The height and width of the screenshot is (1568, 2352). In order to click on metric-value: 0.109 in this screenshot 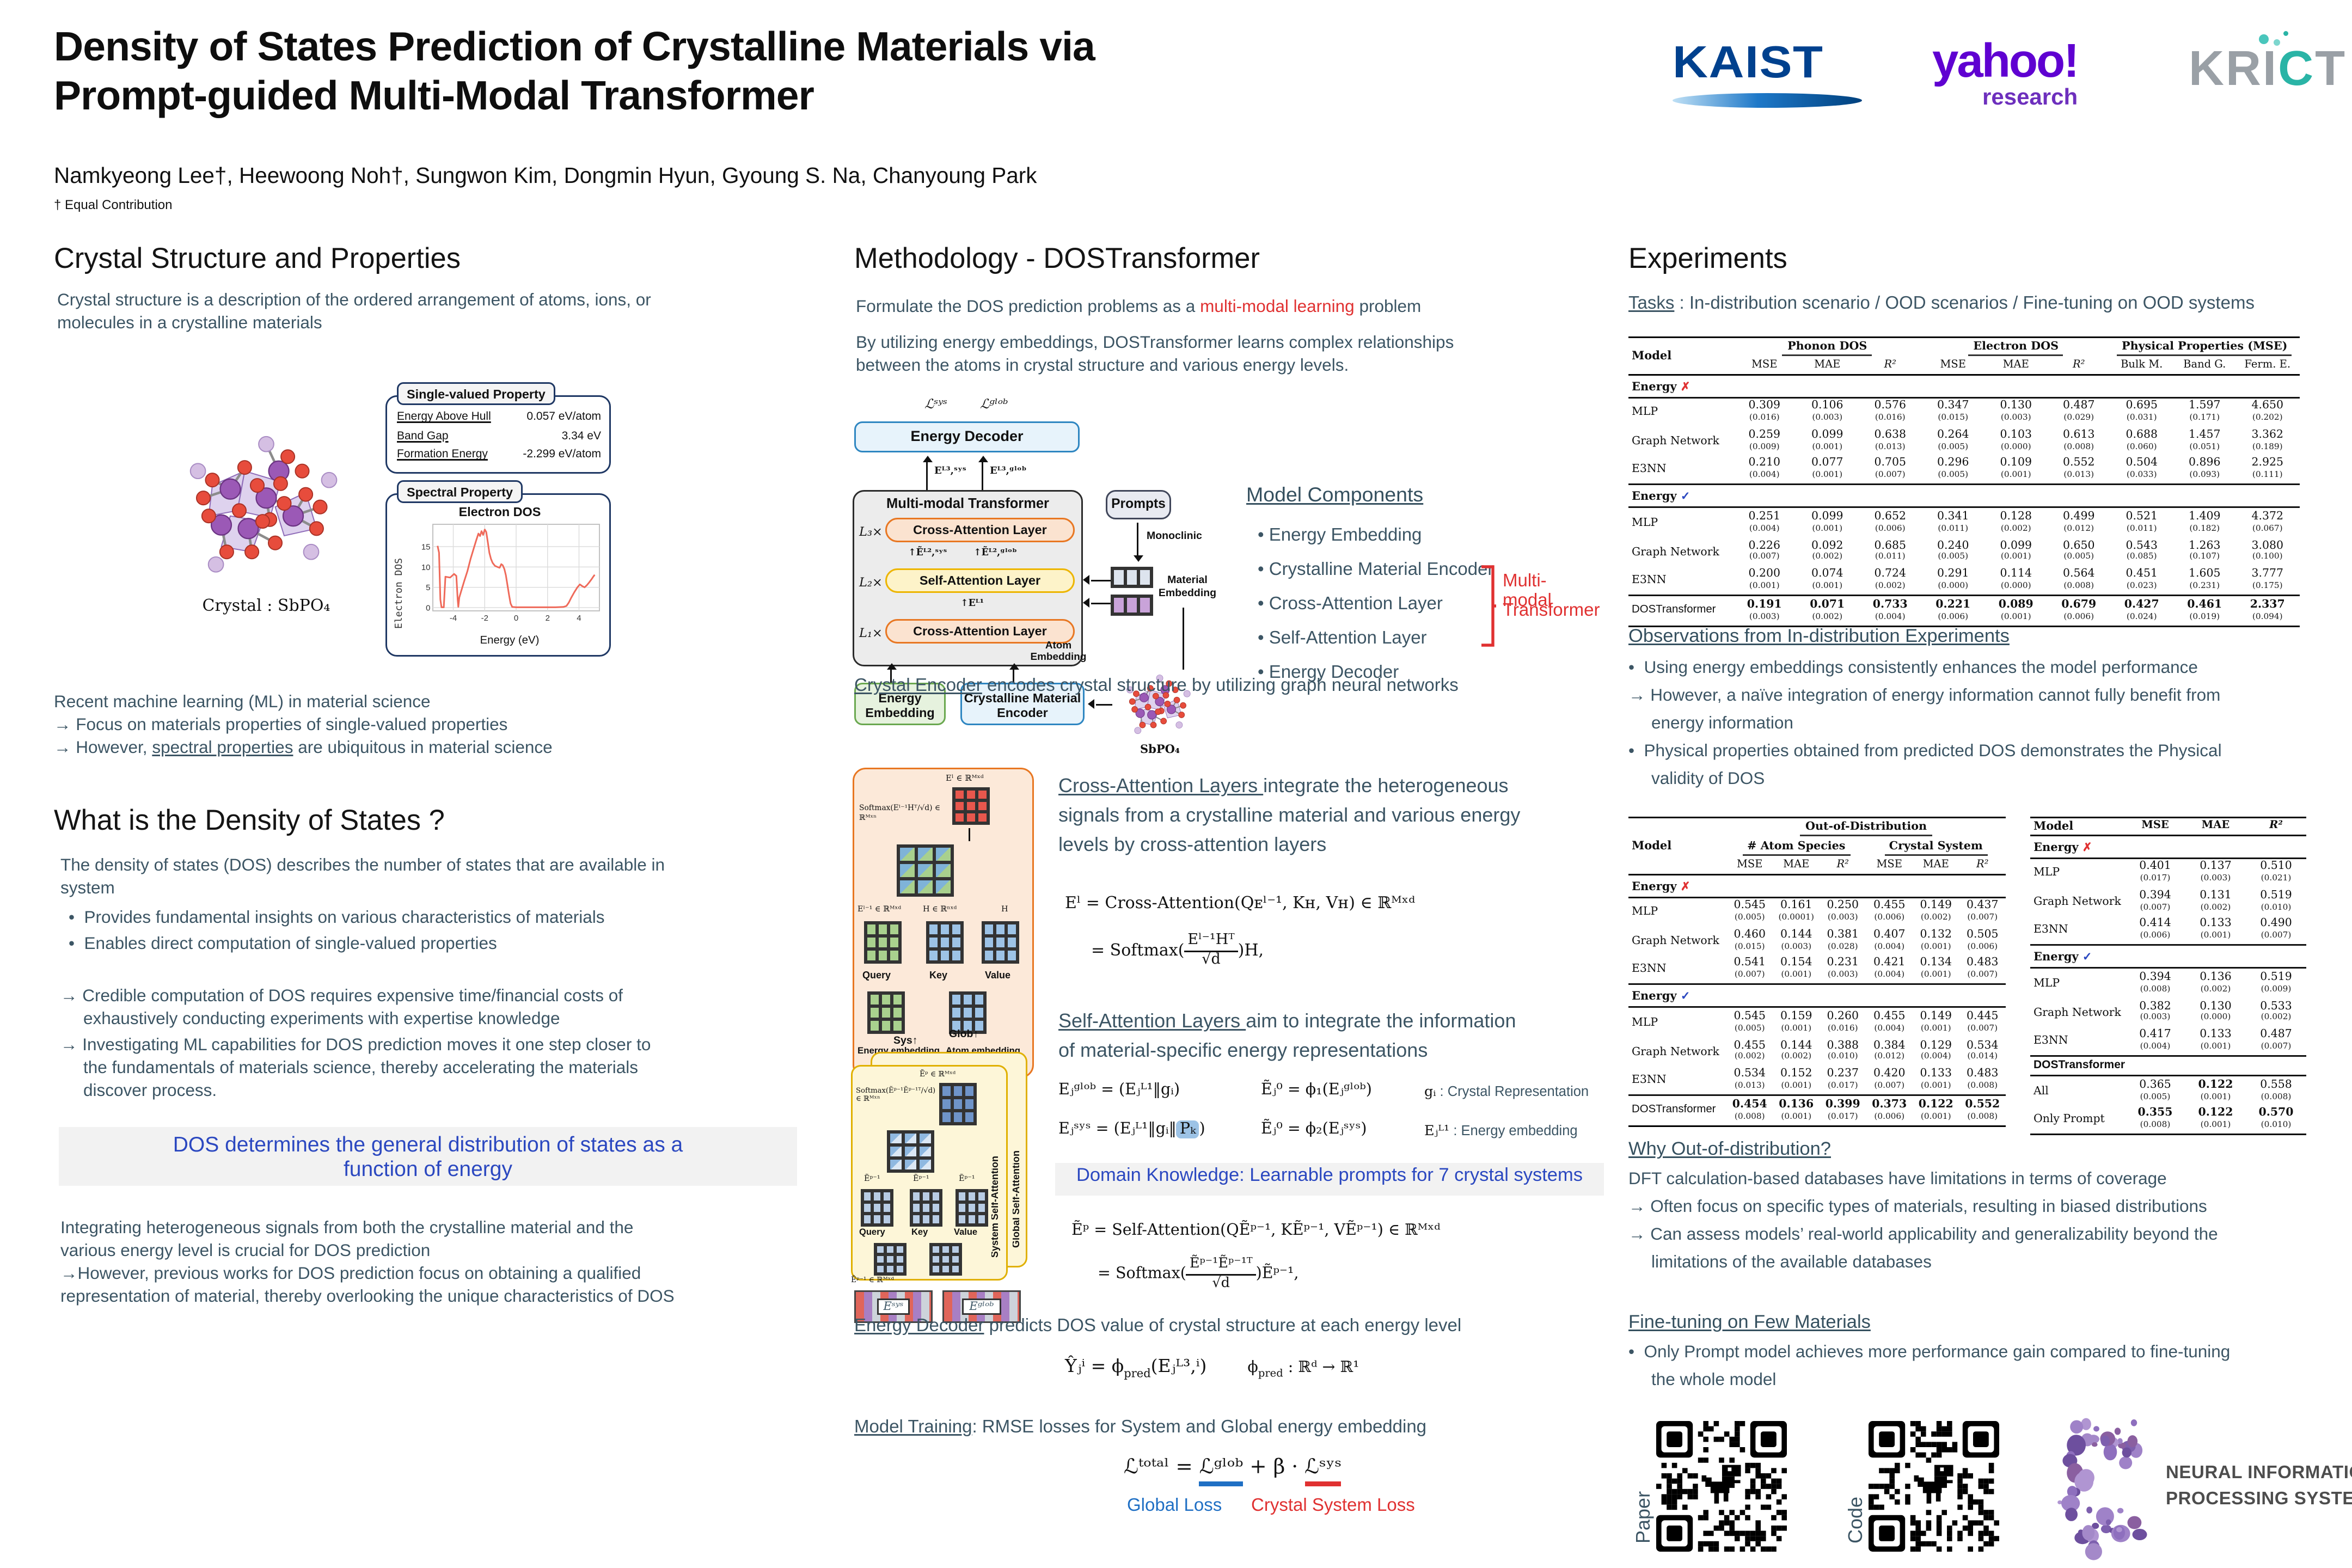, I will do `click(2016, 463)`.